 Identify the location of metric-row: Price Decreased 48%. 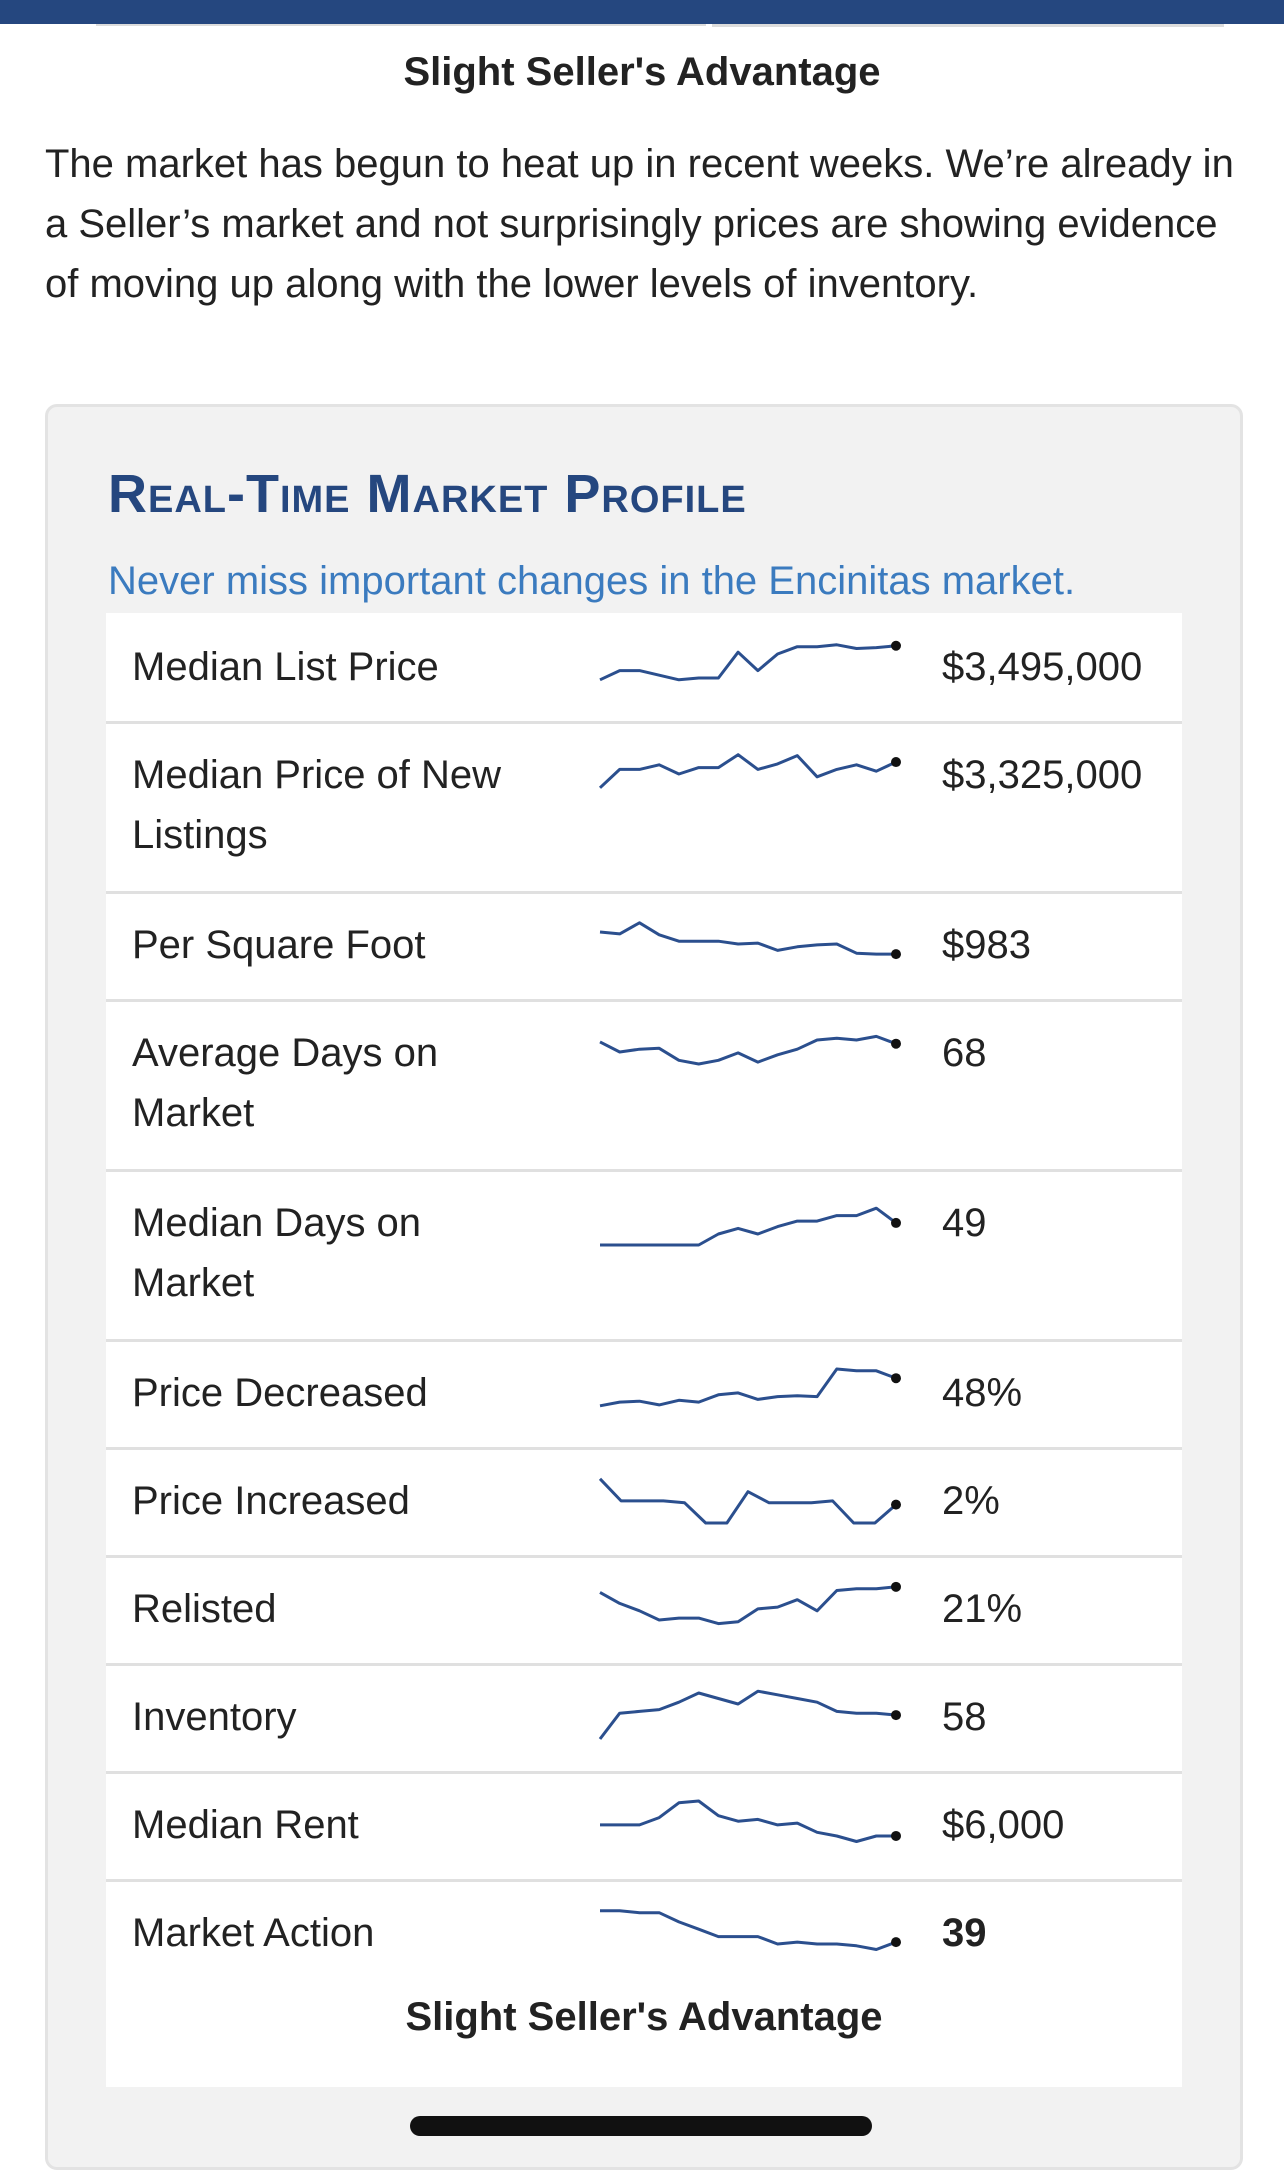
(644, 1394).